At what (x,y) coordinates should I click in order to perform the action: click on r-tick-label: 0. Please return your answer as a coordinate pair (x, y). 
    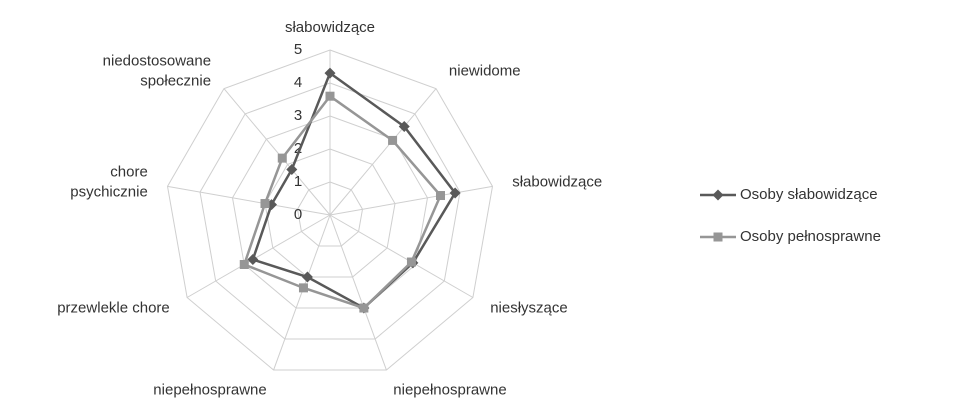
    Looking at the image, I should click on (298, 214).